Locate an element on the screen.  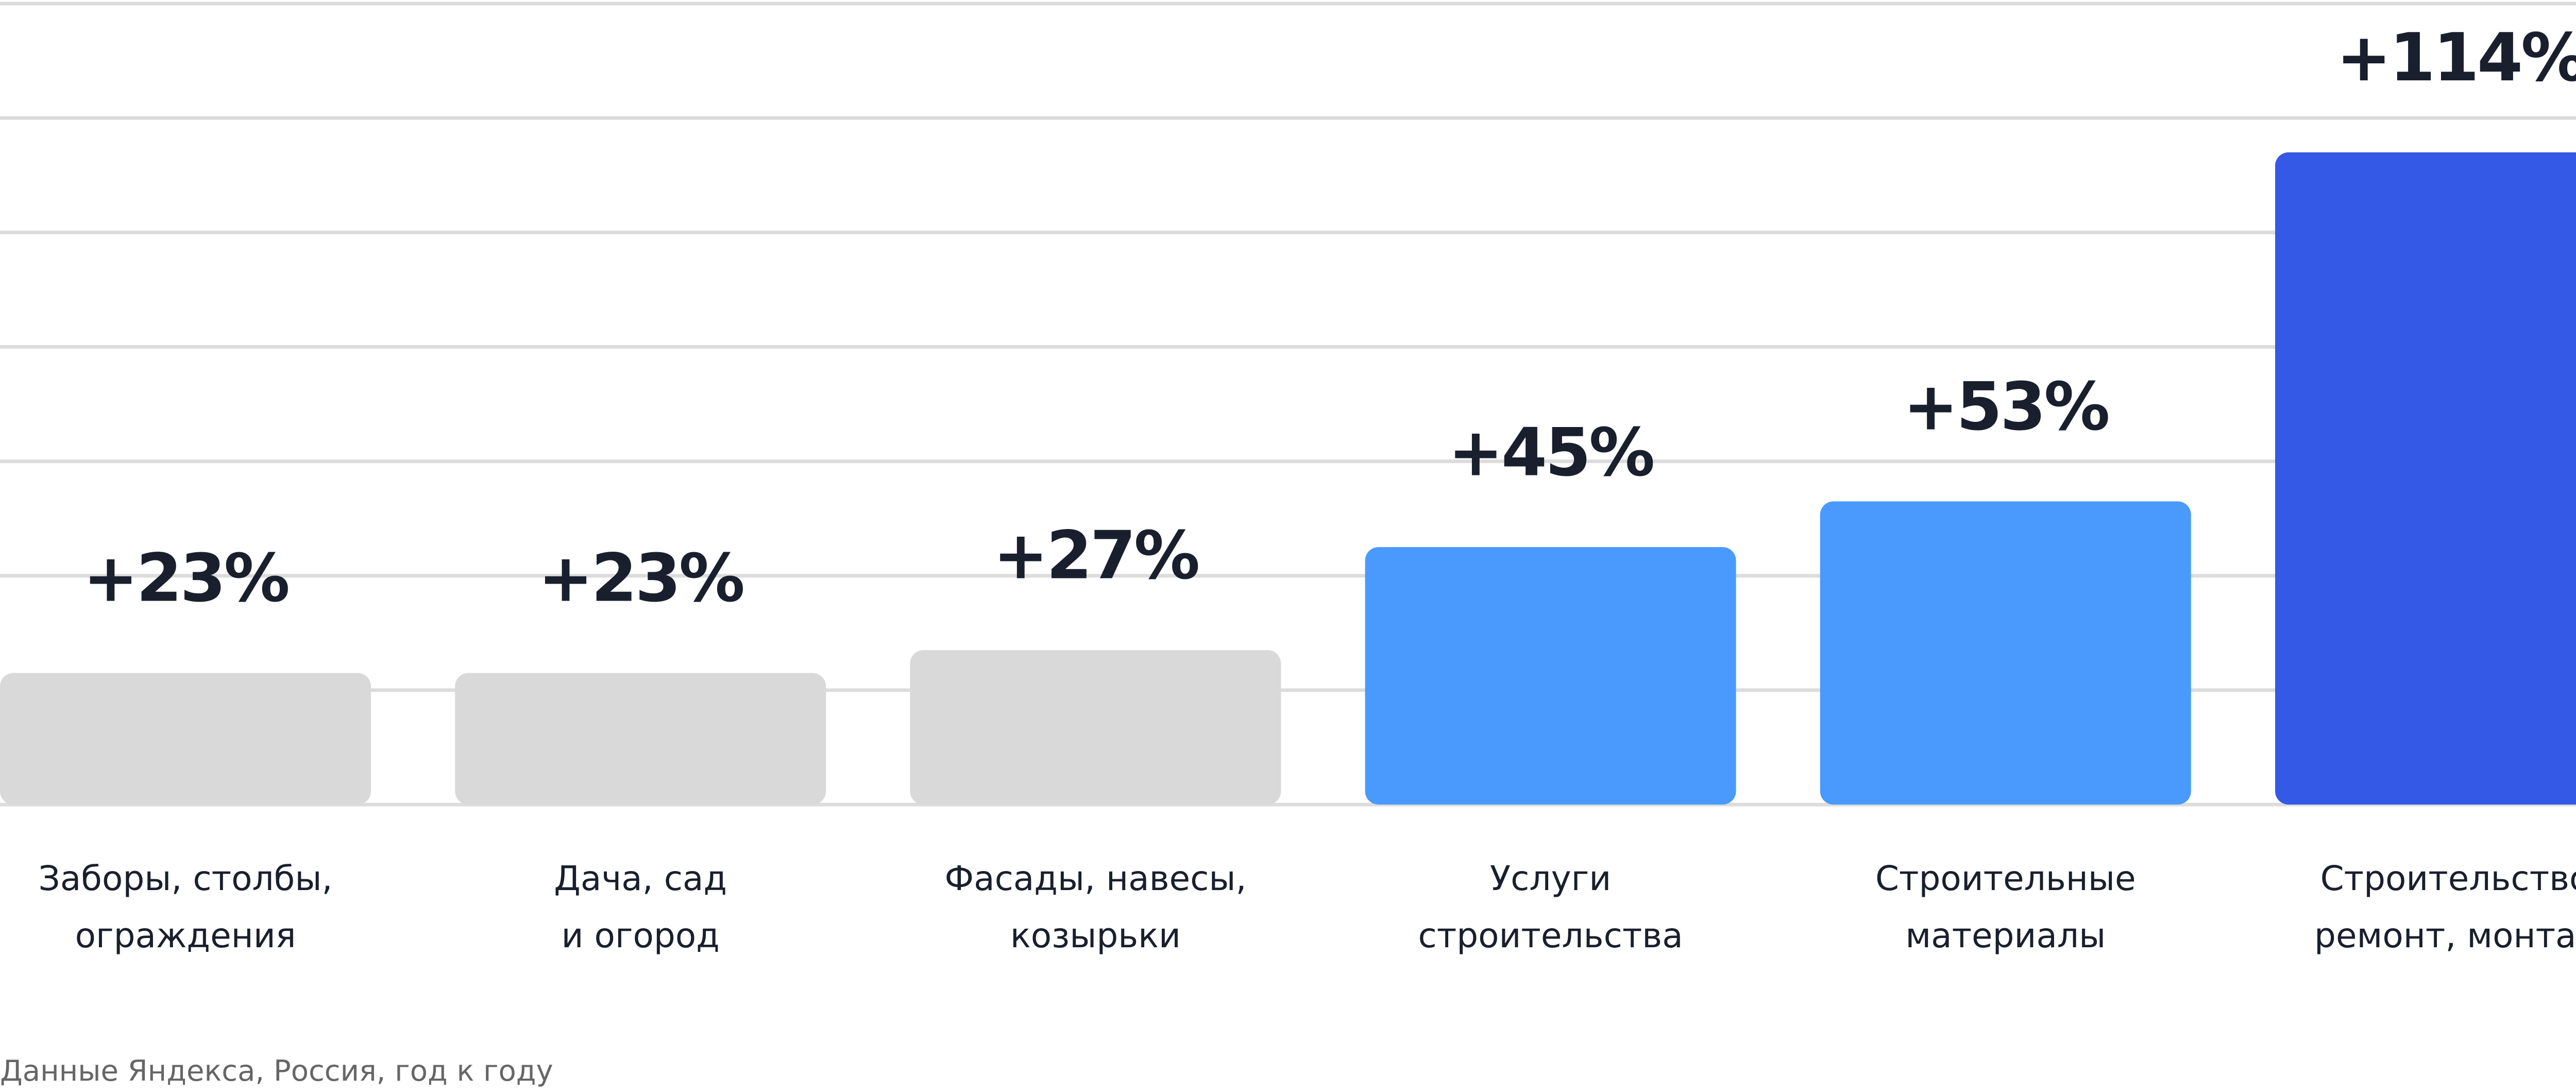
value-label: +45% is located at coordinates (1550, 452).